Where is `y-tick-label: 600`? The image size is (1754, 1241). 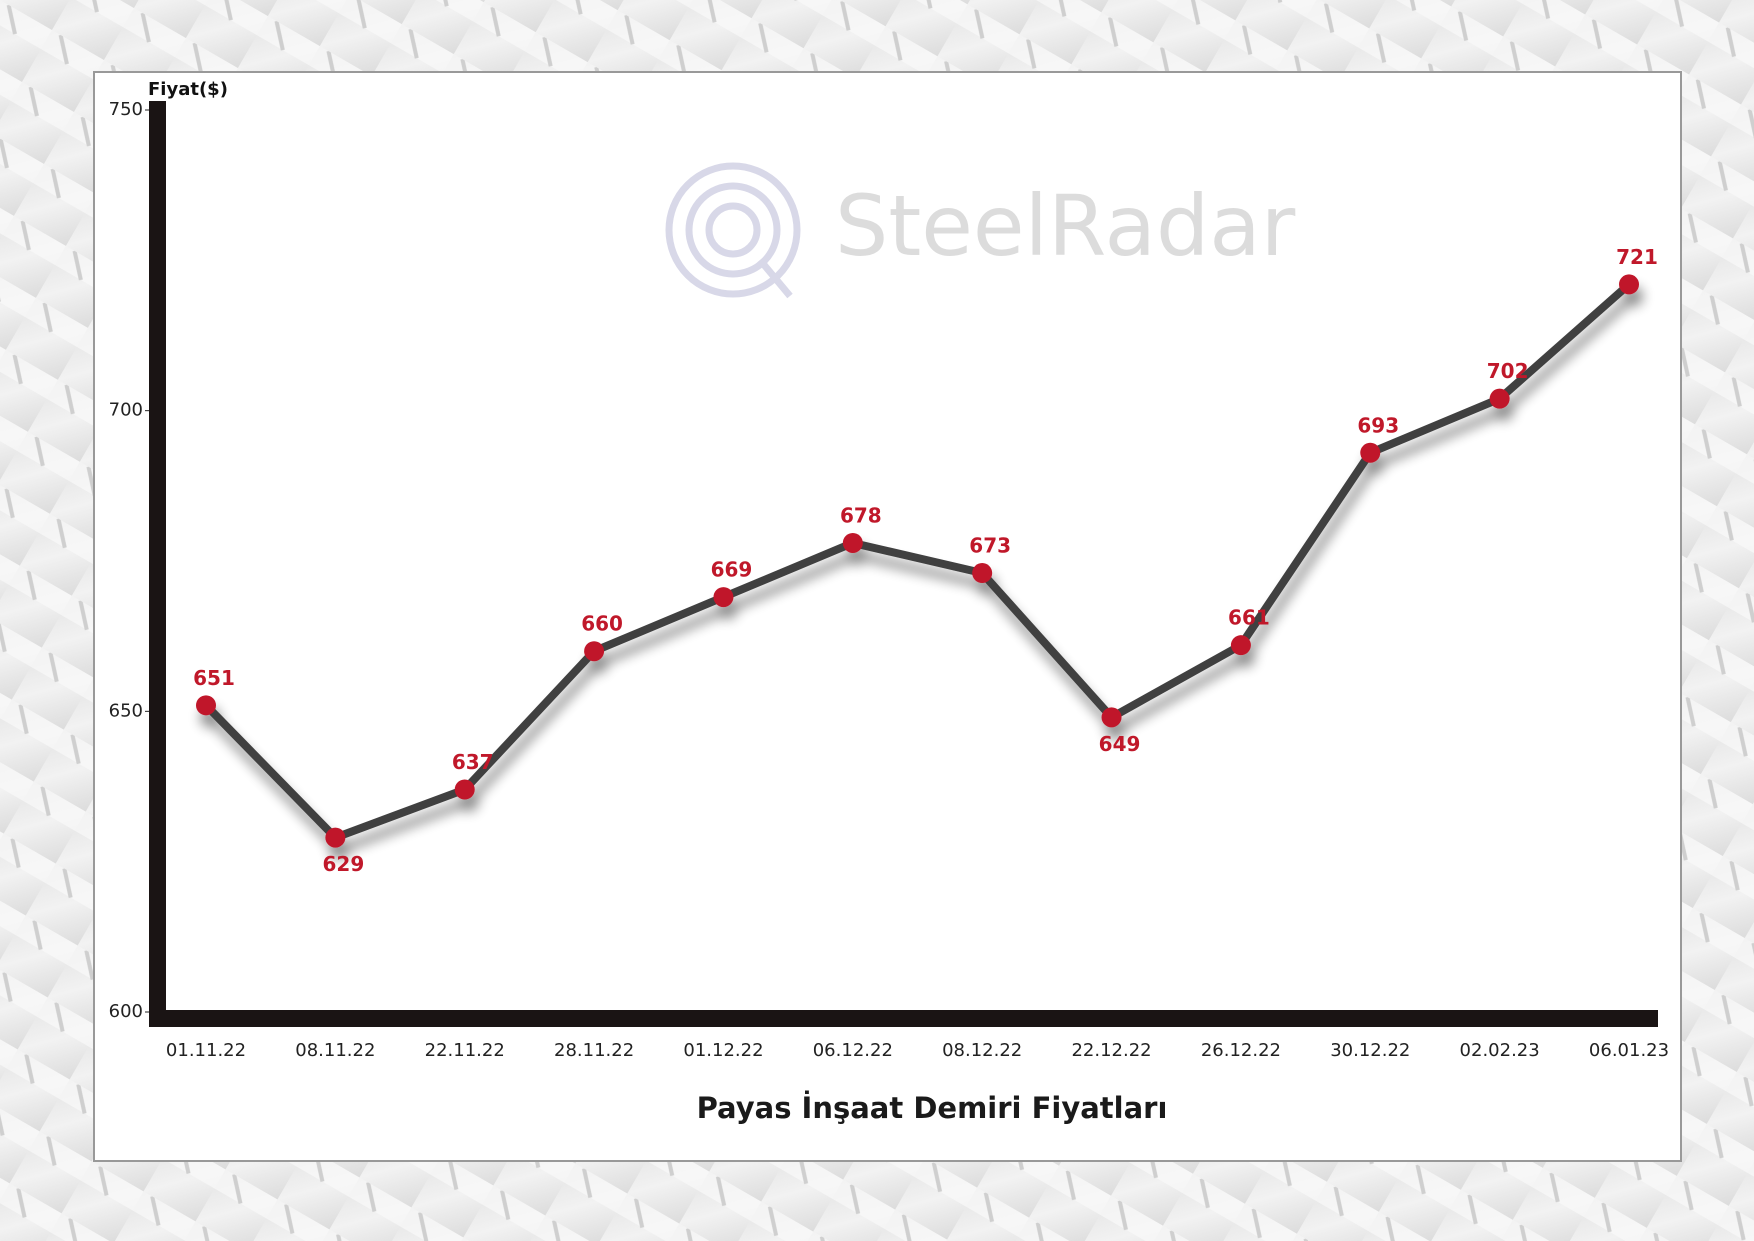 y-tick-label: 600 is located at coordinates (126, 1011).